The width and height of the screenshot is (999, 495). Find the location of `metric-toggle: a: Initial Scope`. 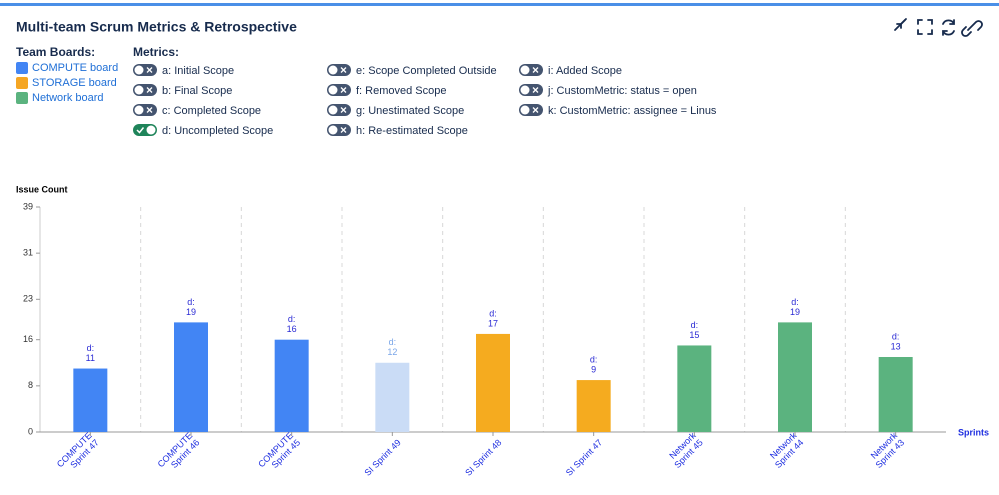

metric-toggle: a: Initial Scope is located at coordinates (183, 70).